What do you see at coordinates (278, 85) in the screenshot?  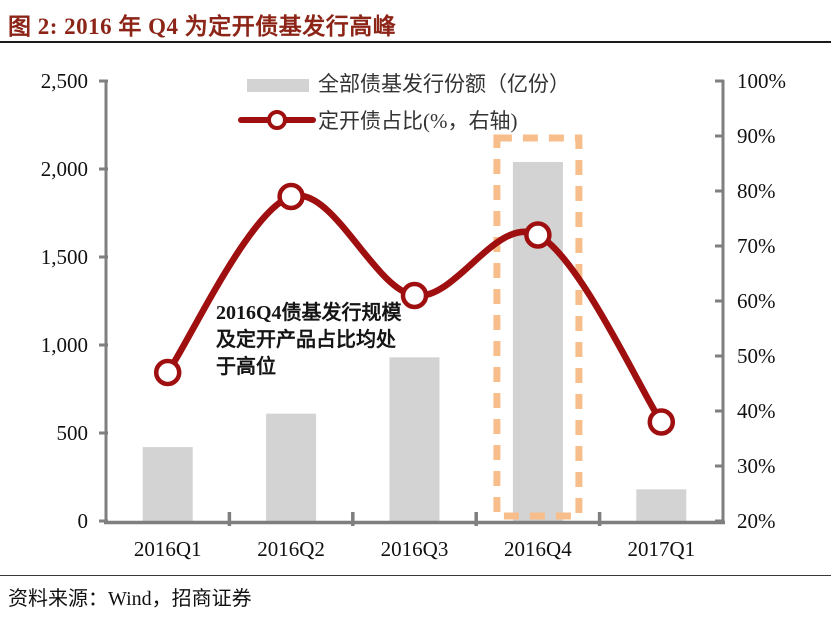 I see `legend-bar-swatch-icon` at bounding box center [278, 85].